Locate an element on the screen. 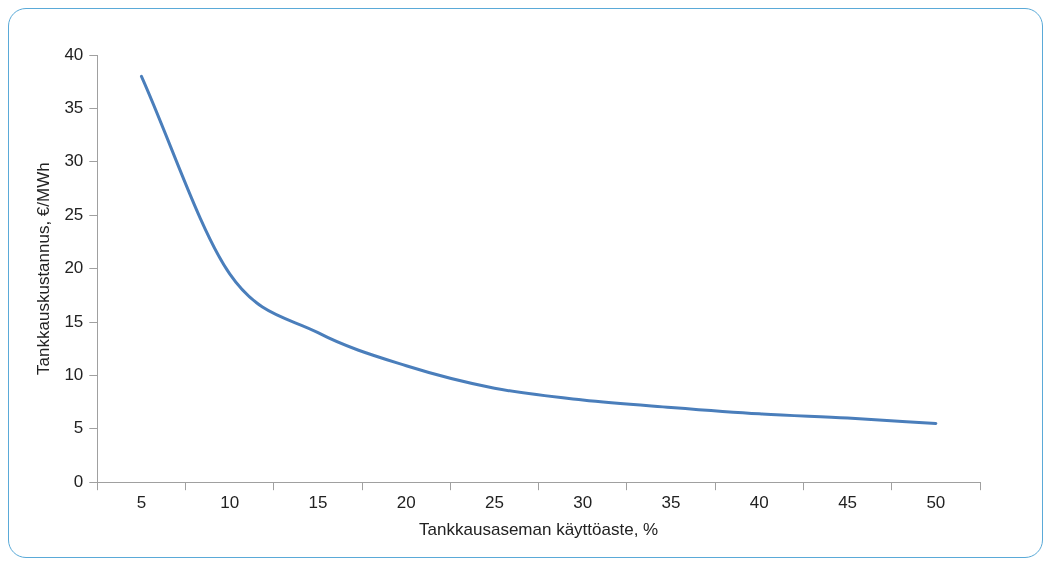 The height and width of the screenshot is (570, 1055). x-tick-label: 45 is located at coordinates (848, 503).